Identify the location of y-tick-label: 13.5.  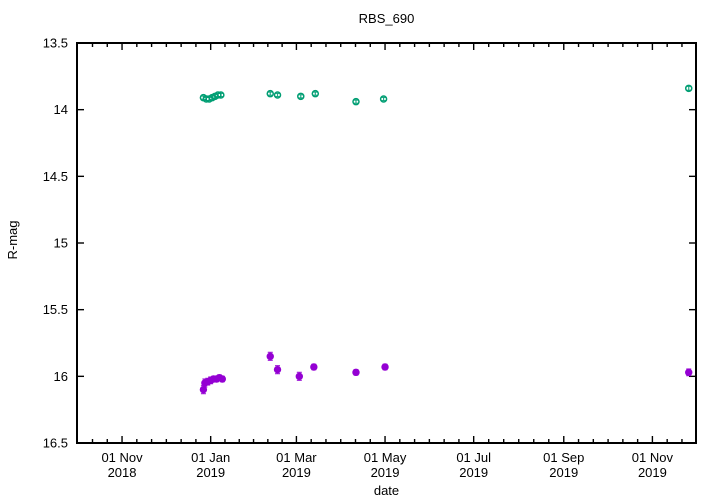
(55, 43).